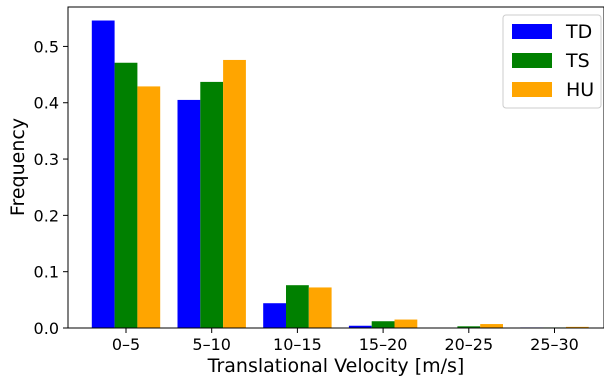  I want to click on legend-label-hu: HU, so click(580, 90).